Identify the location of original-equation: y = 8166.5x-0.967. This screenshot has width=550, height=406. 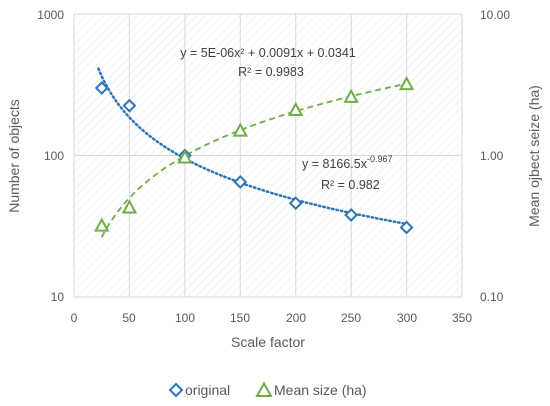
(347, 162).